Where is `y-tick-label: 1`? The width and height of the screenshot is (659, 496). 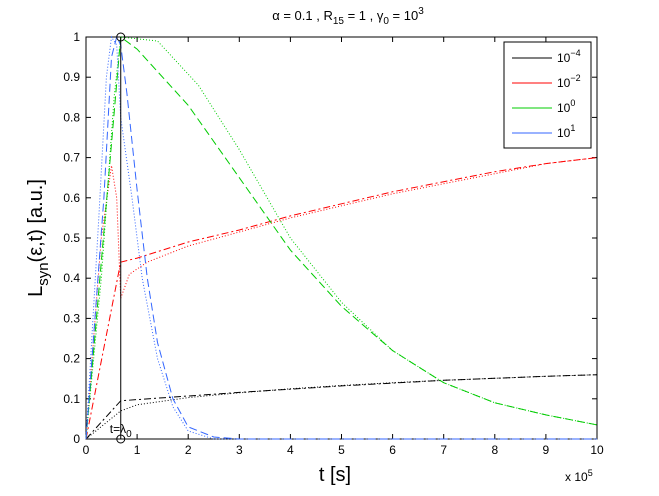 y-tick-label: 1 is located at coordinates (76, 37).